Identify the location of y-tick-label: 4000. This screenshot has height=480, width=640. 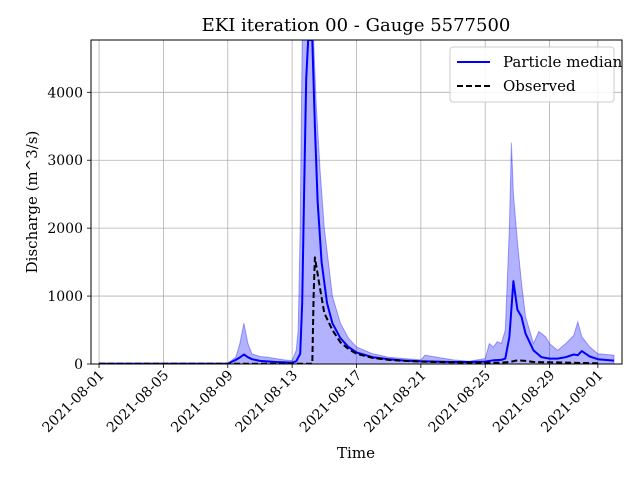
(65, 93).